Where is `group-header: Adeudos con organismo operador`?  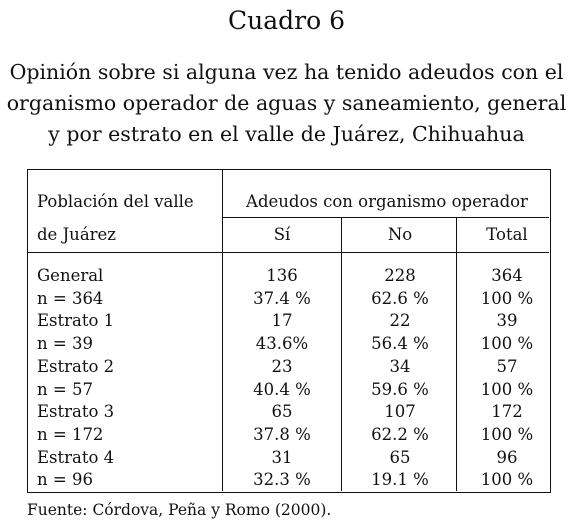
group-header: Adeudos con organismo operador is located at coordinates (387, 201).